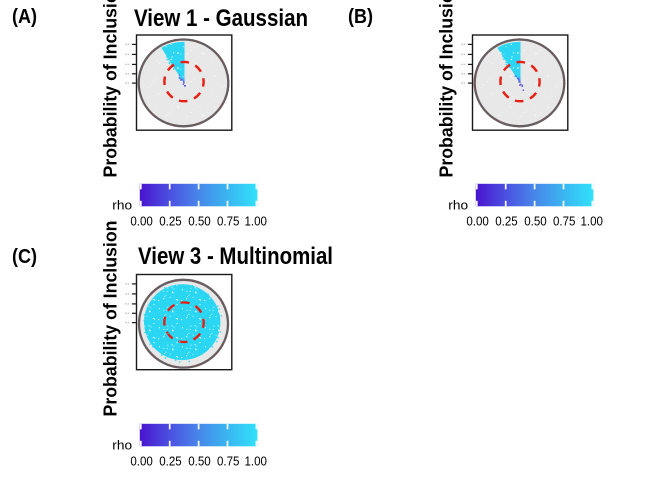 The height and width of the screenshot is (480, 672). I want to click on svg-text: View 3 - Multinomial, so click(235, 256).